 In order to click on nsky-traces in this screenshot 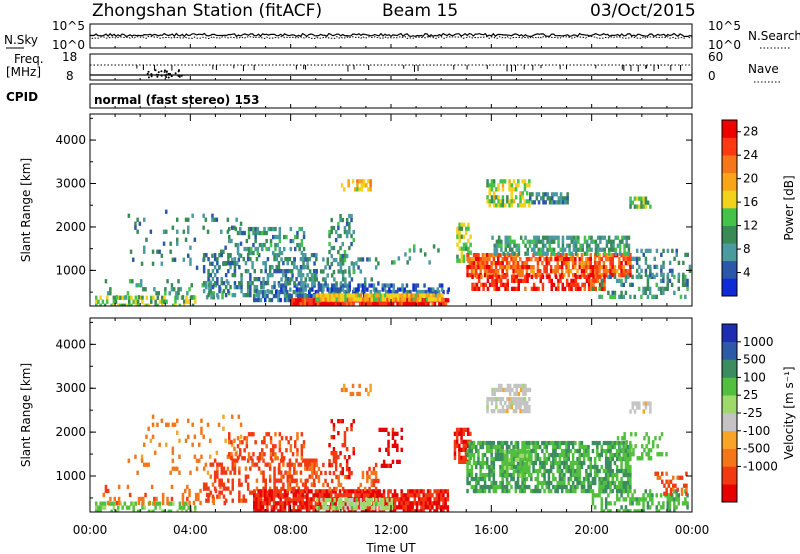, I will do `click(391, 36)`.